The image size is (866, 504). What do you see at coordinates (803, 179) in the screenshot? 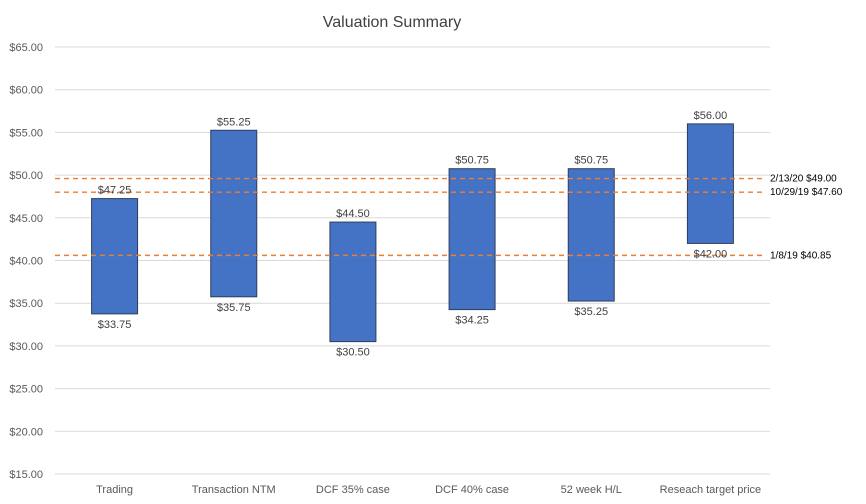
I see `reference-line-label: 2/13/20 $49.00` at bounding box center [803, 179].